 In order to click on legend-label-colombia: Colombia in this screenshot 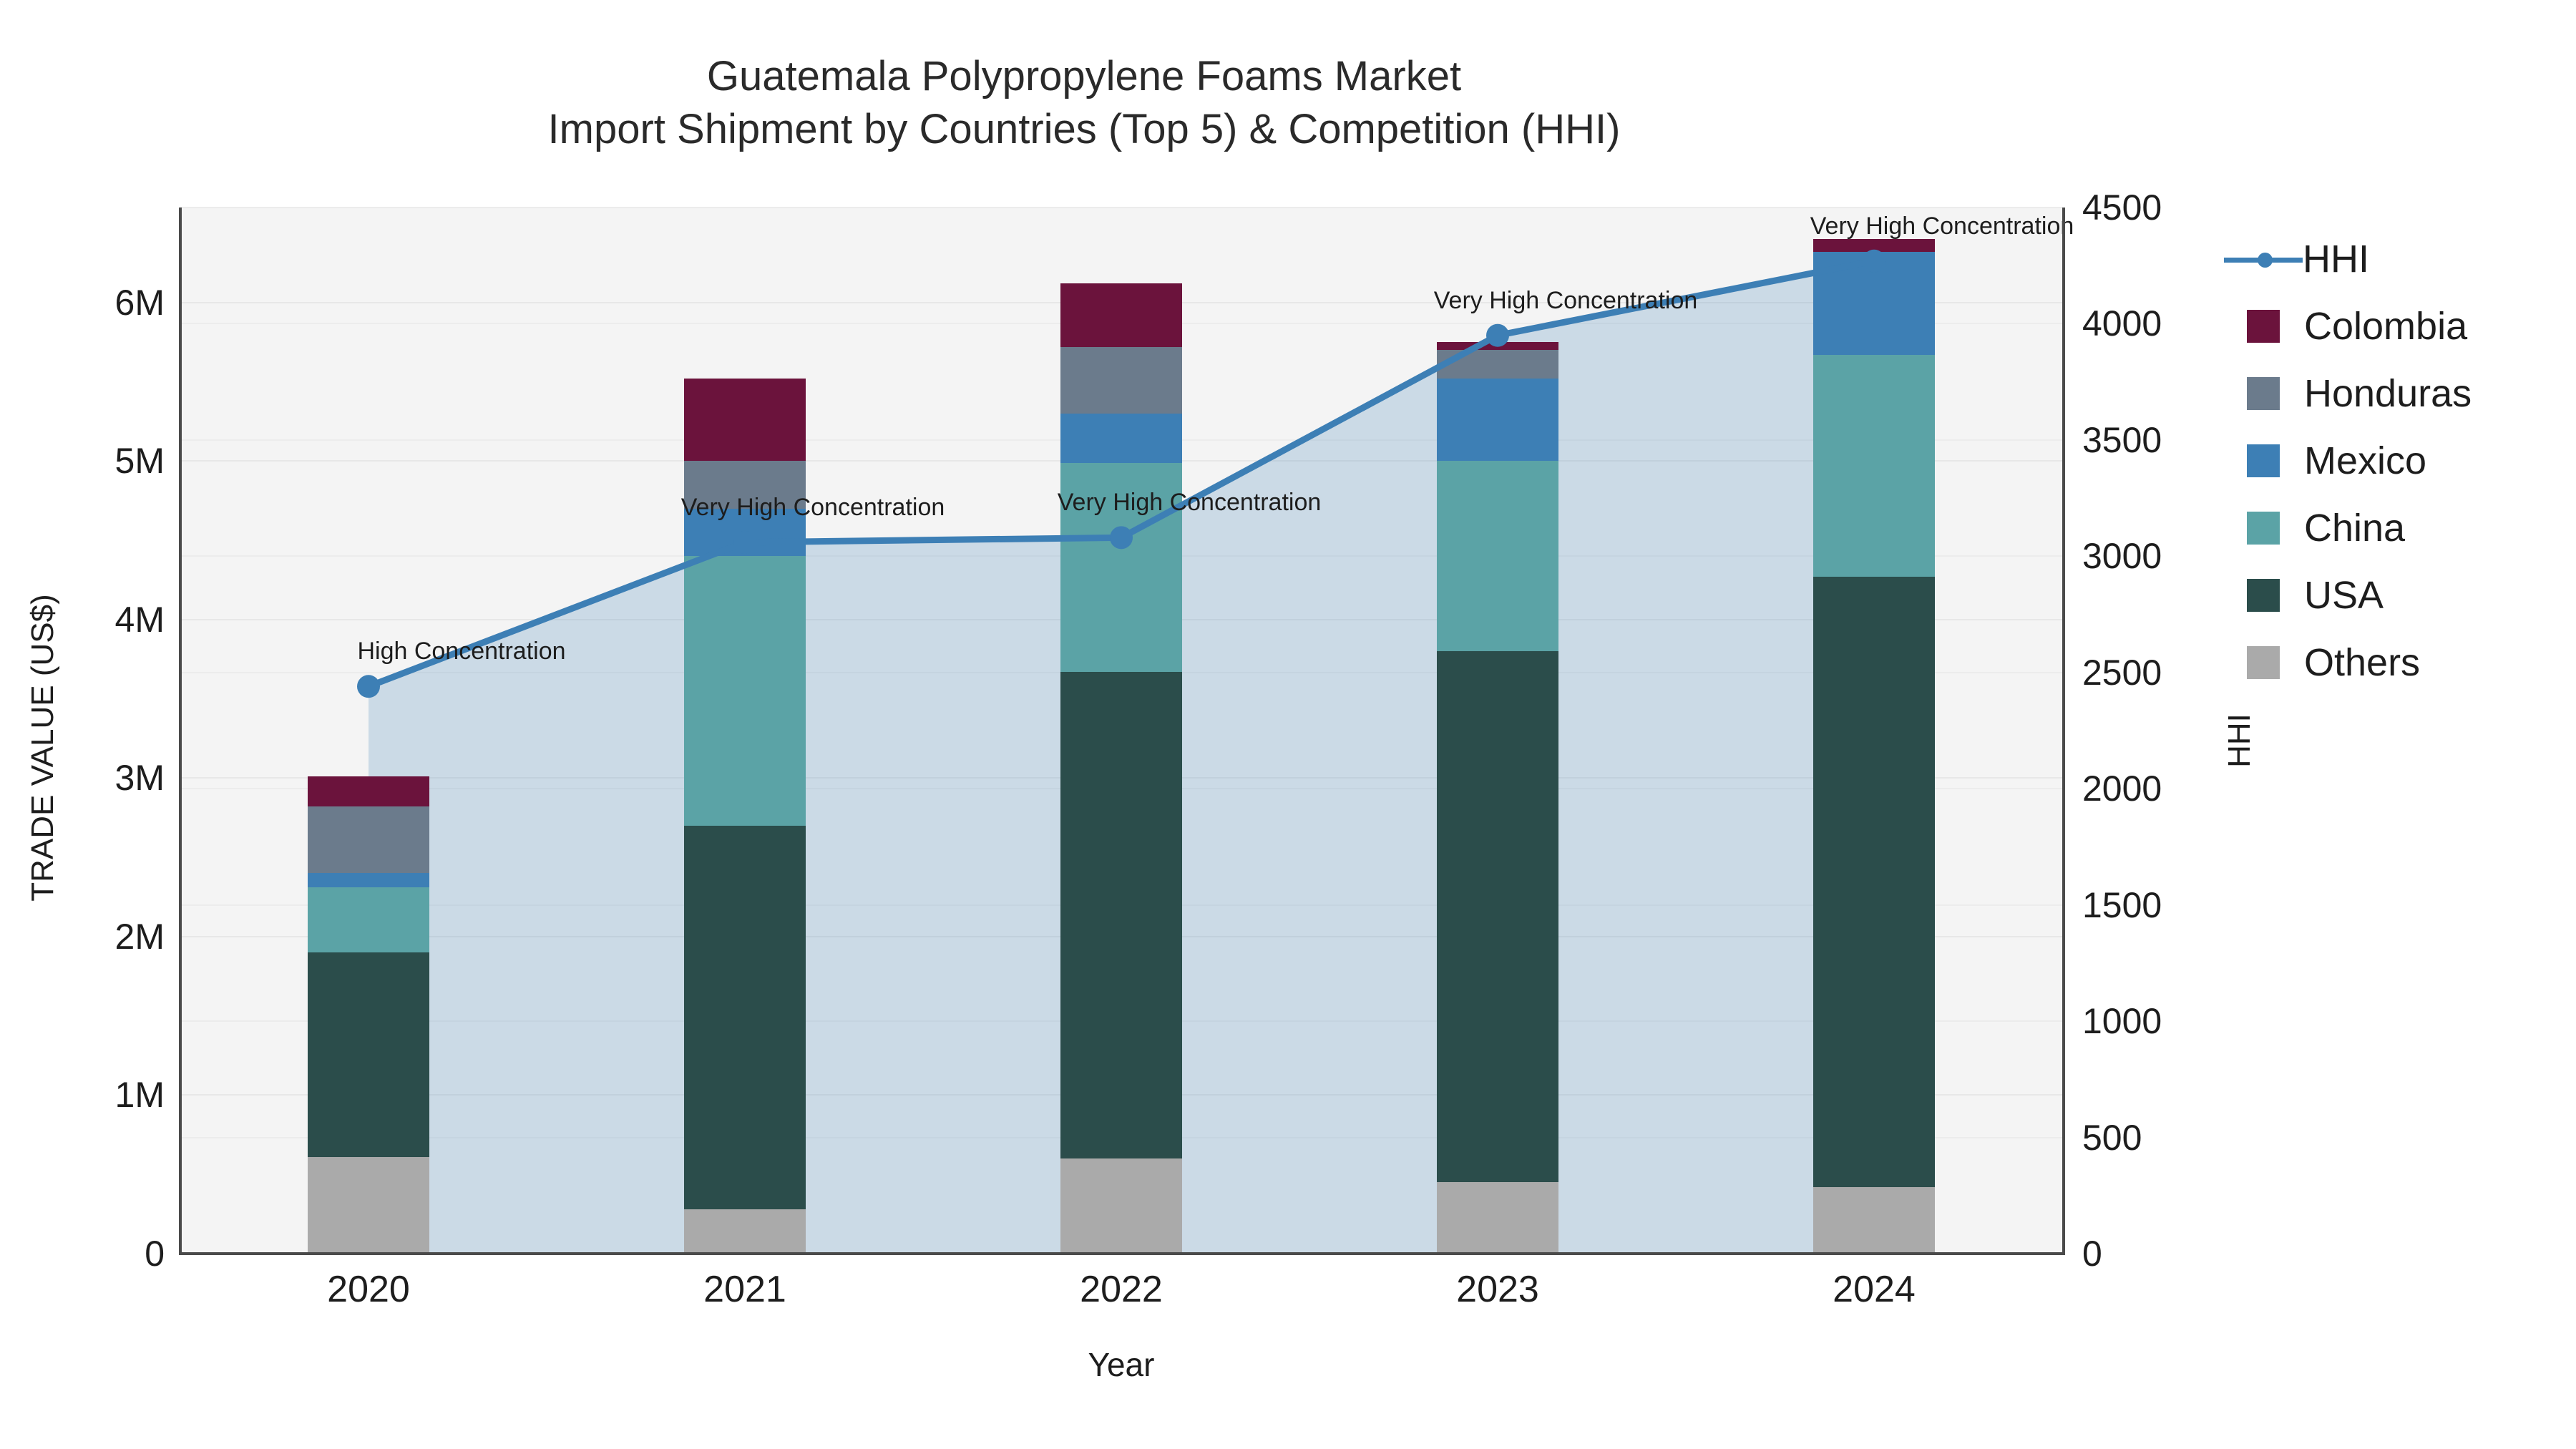, I will do `click(2386, 326)`.